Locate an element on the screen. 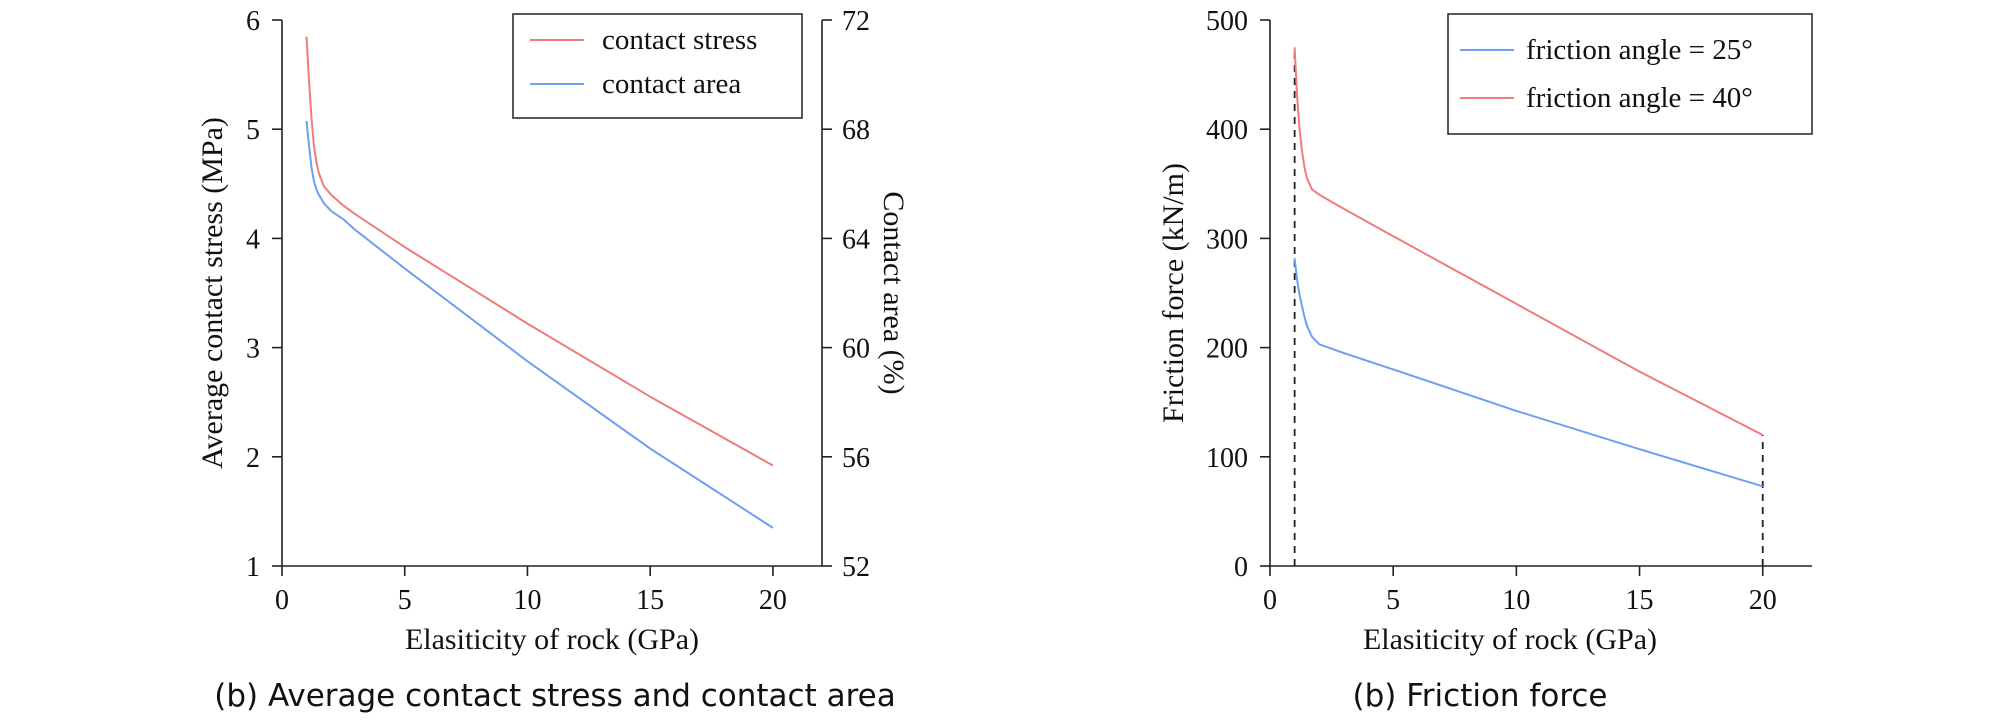 The height and width of the screenshot is (723, 2008). right-legend-label-40: friction angle = 40° is located at coordinates (1639, 98).